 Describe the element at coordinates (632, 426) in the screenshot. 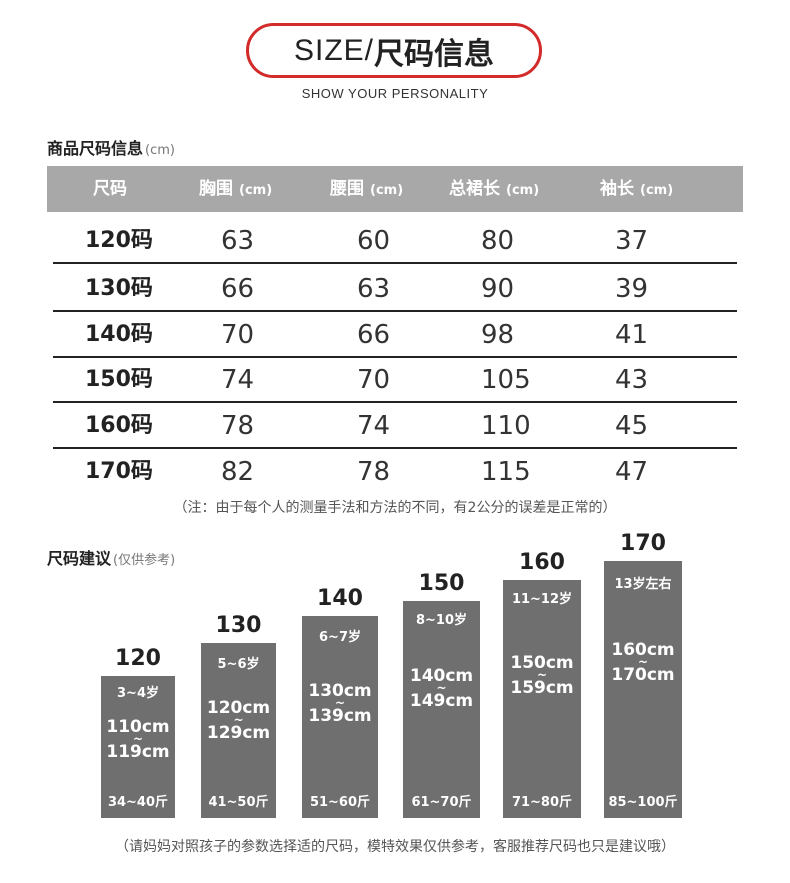

I see `cell-sleeve: 45` at that location.